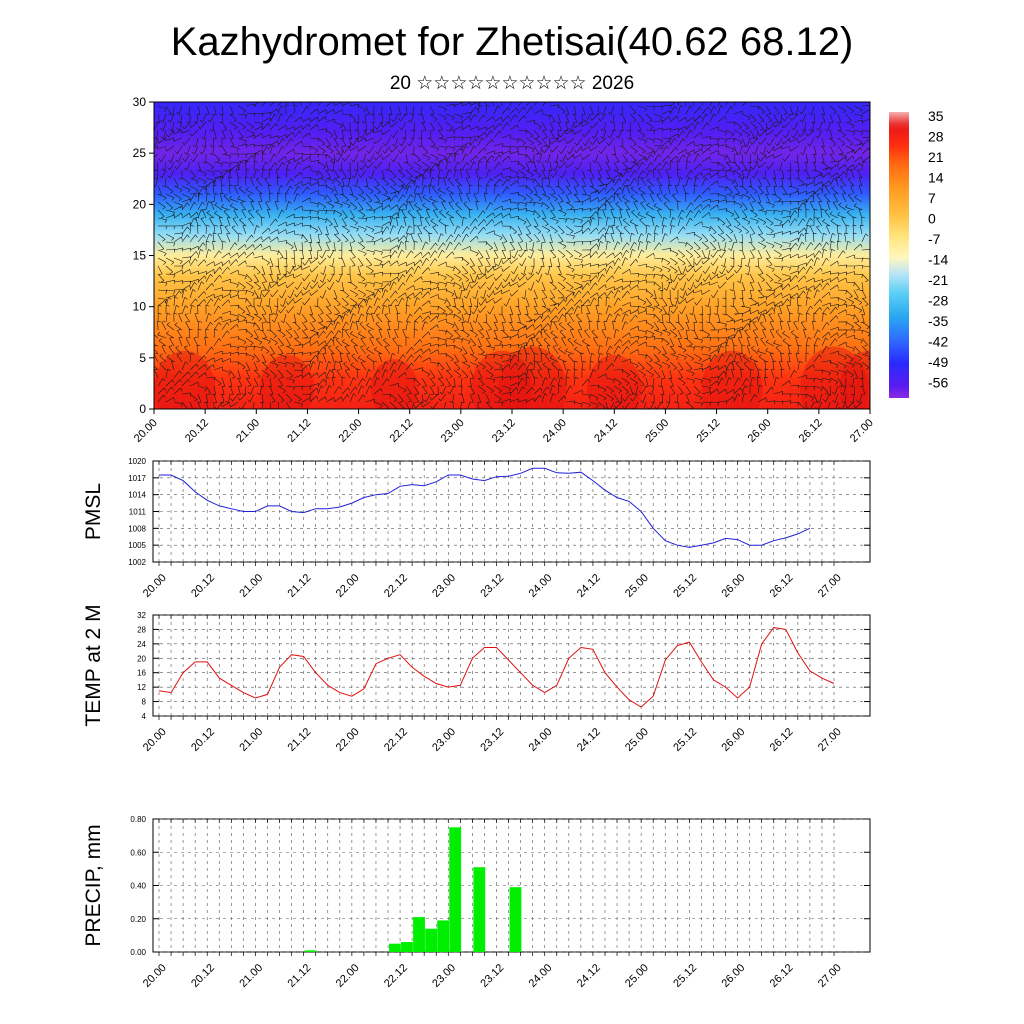 Image resolution: width=1024 pixels, height=1024 pixels. What do you see at coordinates (918, 253) in the screenshot?
I see `colorbar: 35 28 21 14 7 0 -7 -14 -21 -28 -35 -42 -49 -56` at bounding box center [918, 253].